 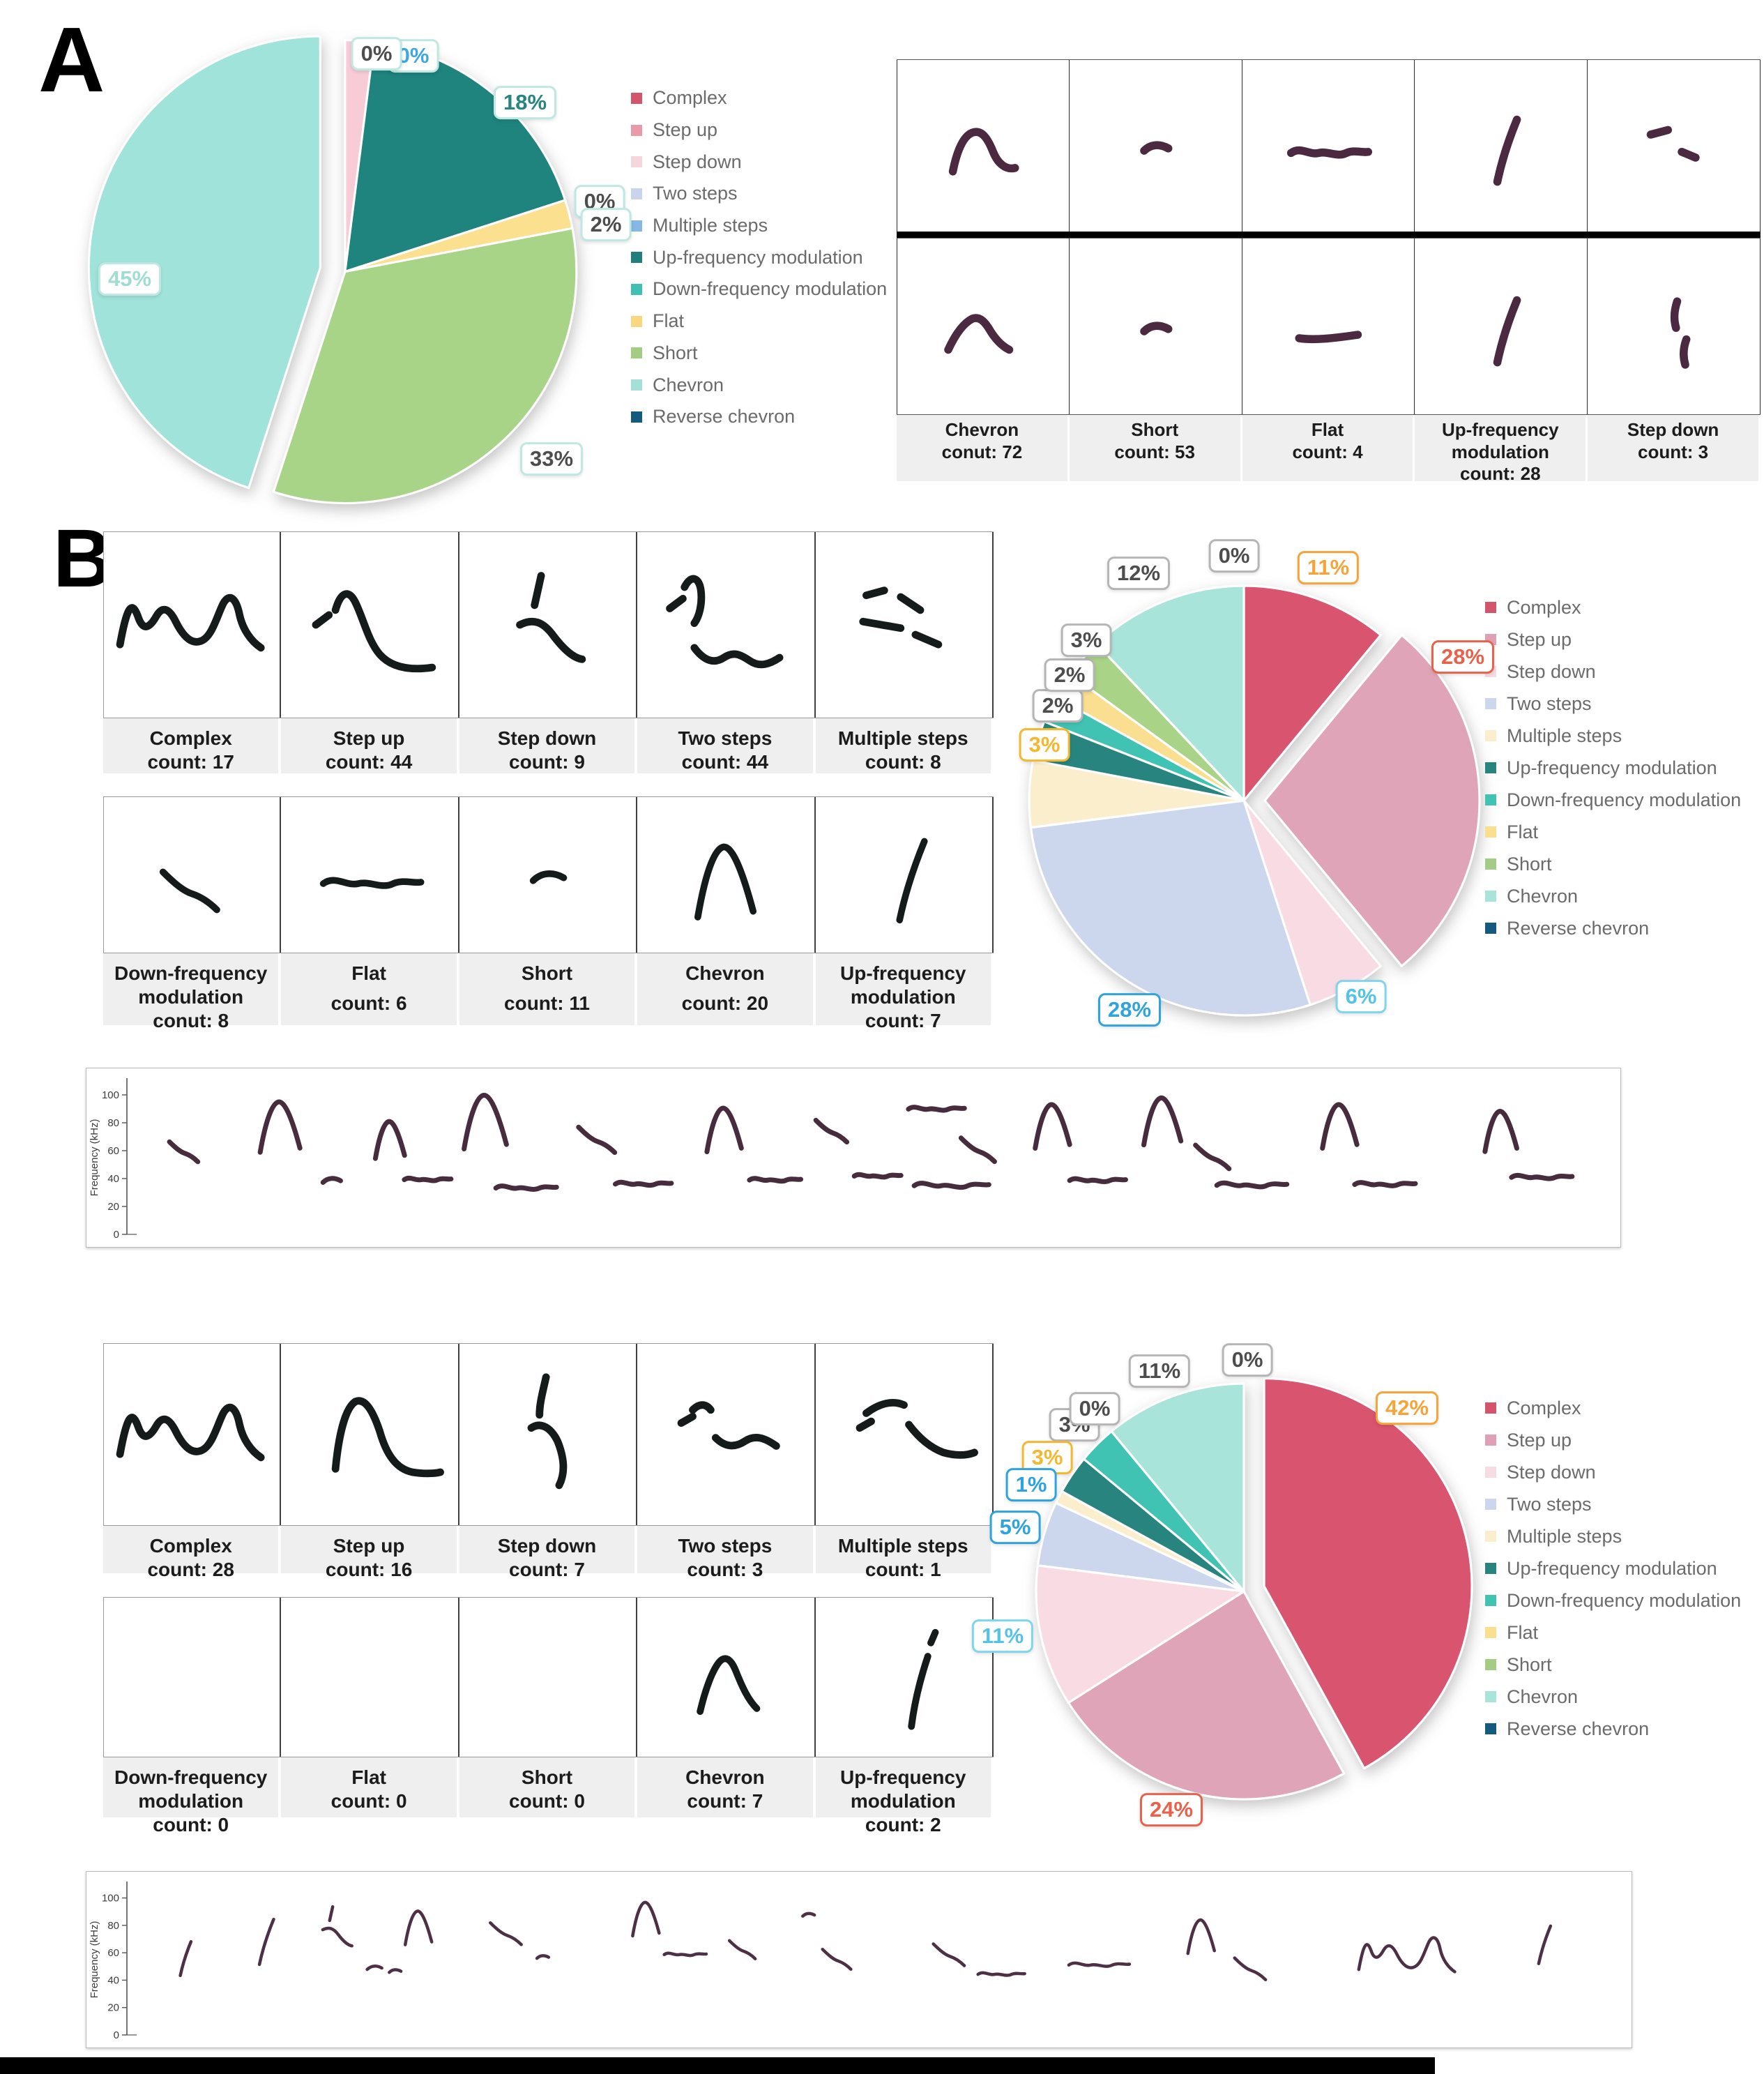 I want to click on category-count: count: 0, so click(x=191, y=1825).